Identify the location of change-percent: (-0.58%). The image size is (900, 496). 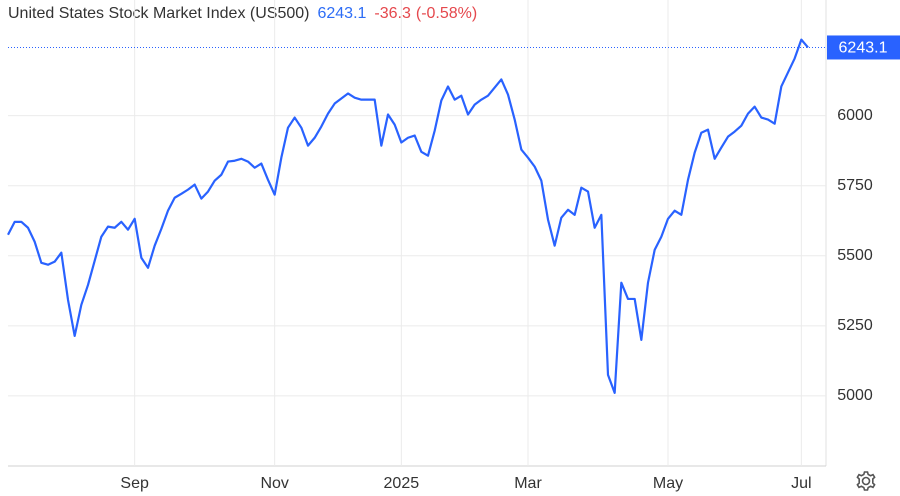
(446, 13).